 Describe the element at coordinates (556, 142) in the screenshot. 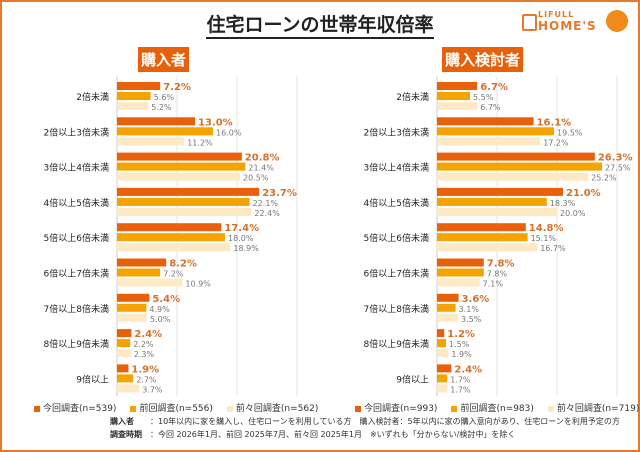

I see `data-label: 17.2%` at that location.